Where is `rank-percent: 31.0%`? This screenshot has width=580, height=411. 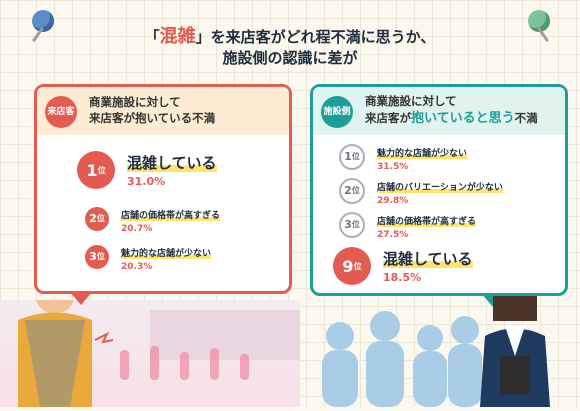 rank-percent: 31.0% is located at coordinates (146, 181).